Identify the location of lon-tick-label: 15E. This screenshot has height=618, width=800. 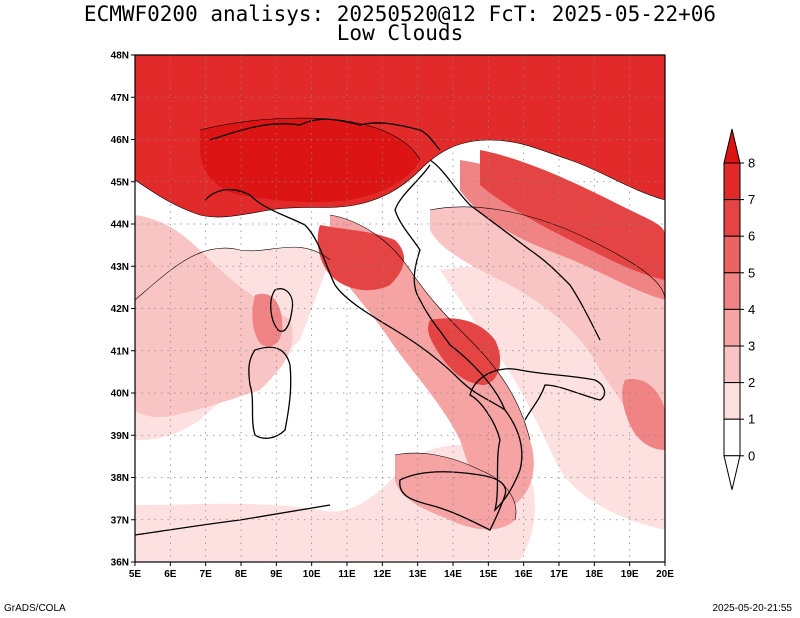
(488, 574).